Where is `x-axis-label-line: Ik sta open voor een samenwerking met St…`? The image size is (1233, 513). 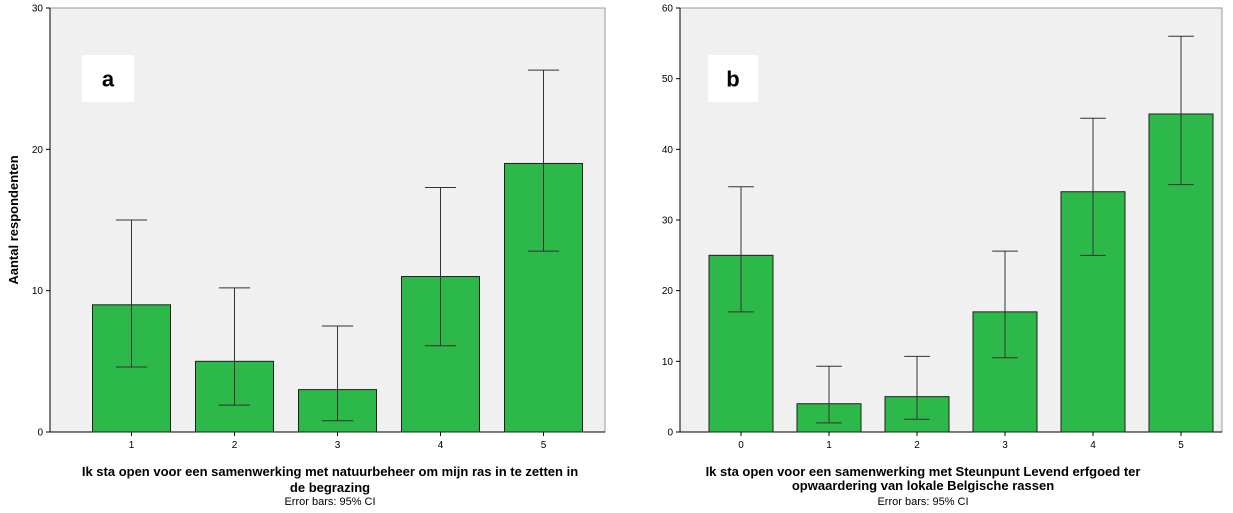 x-axis-label-line: Ik sta open voor een samenwerking met St… is located at coordinates (923, 471).